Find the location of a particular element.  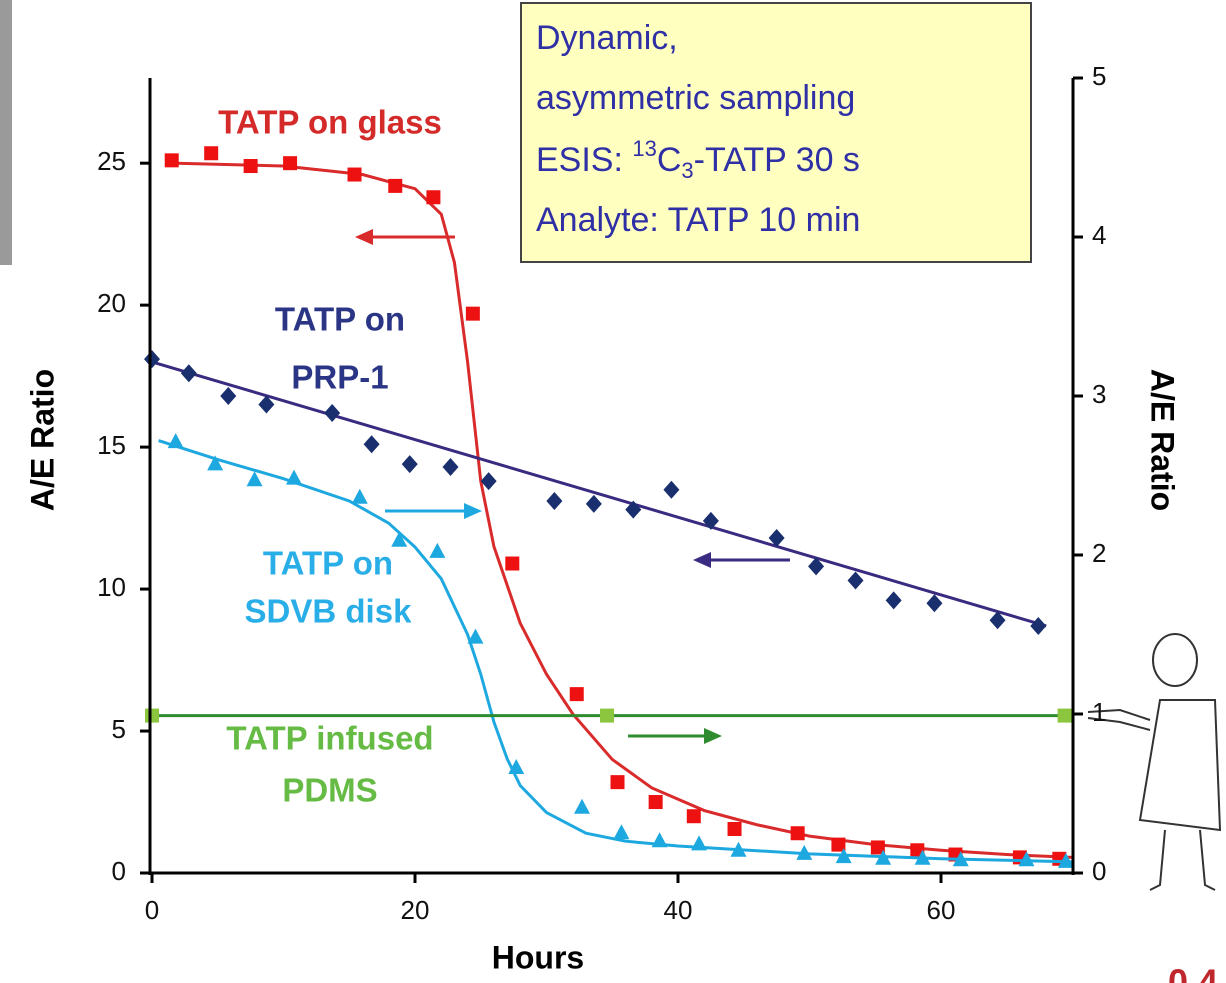

x-tick-label: 40 is located at coordinates (678, 910).